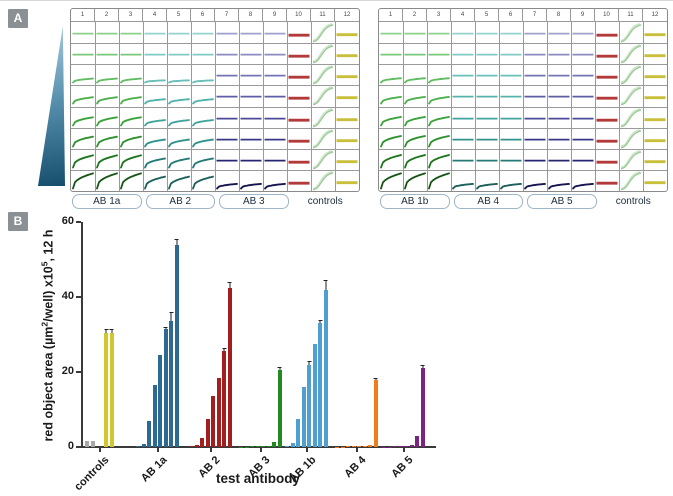 This screenshot has width=673, height=496. I want to click on well-r5c7, so click(227, 117).